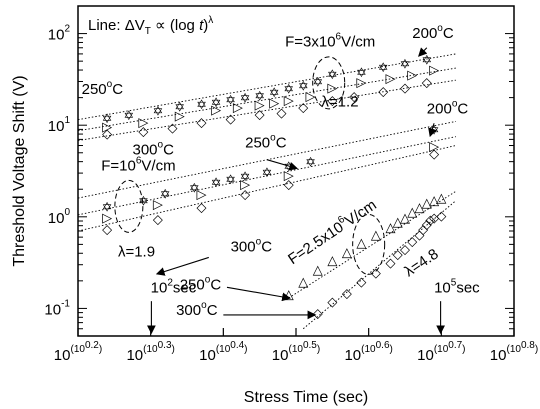  What do you see at coordinates (266, 142) in the screenshot?
I see `annotation-t250-mid: 250oC` at bounding box center [266, 142].